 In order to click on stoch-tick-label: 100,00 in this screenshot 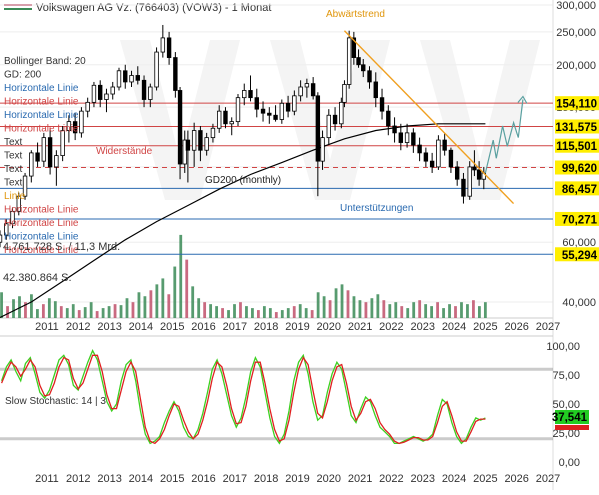, I will do `click(563, 347)`.